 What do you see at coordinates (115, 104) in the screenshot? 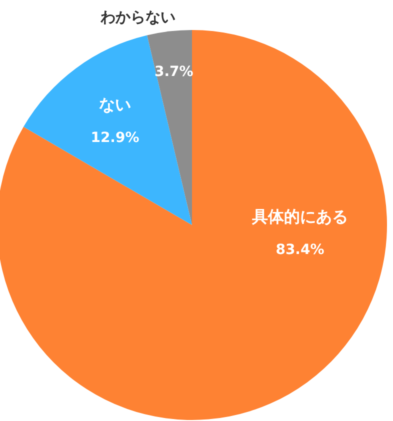
I see `slice-label: ない` at bounding box center [115, 104].